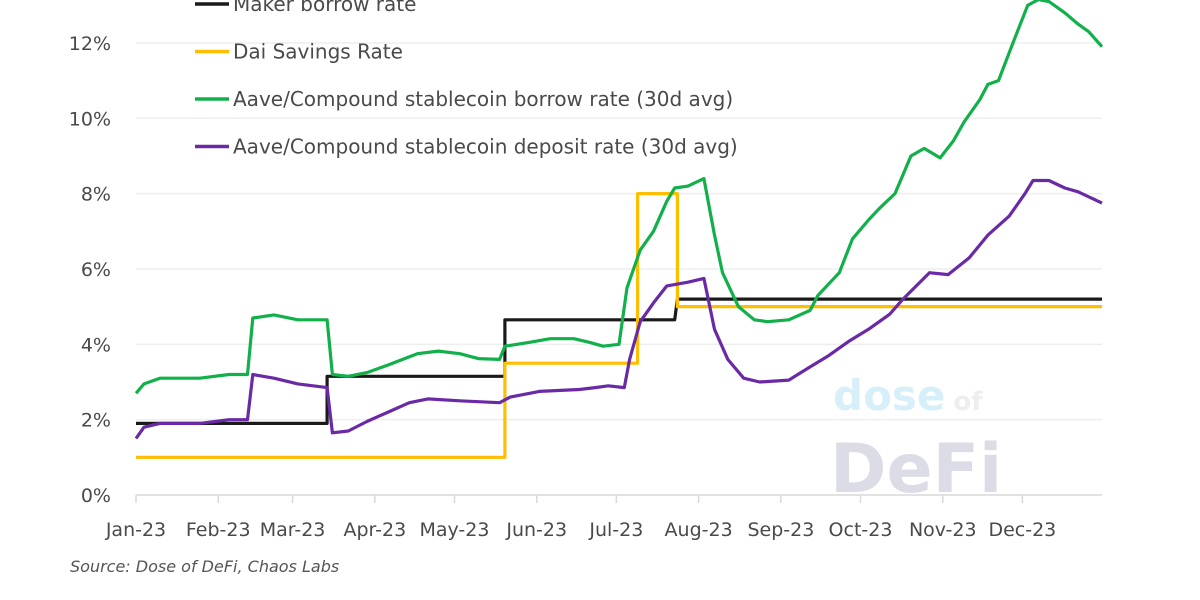 This screenshot has width=1200, height=600. What do you see at coordinates (135, 530) in the screenshot?
I see `x-tick-label: Jan-23` at bounding box center [135, 530].